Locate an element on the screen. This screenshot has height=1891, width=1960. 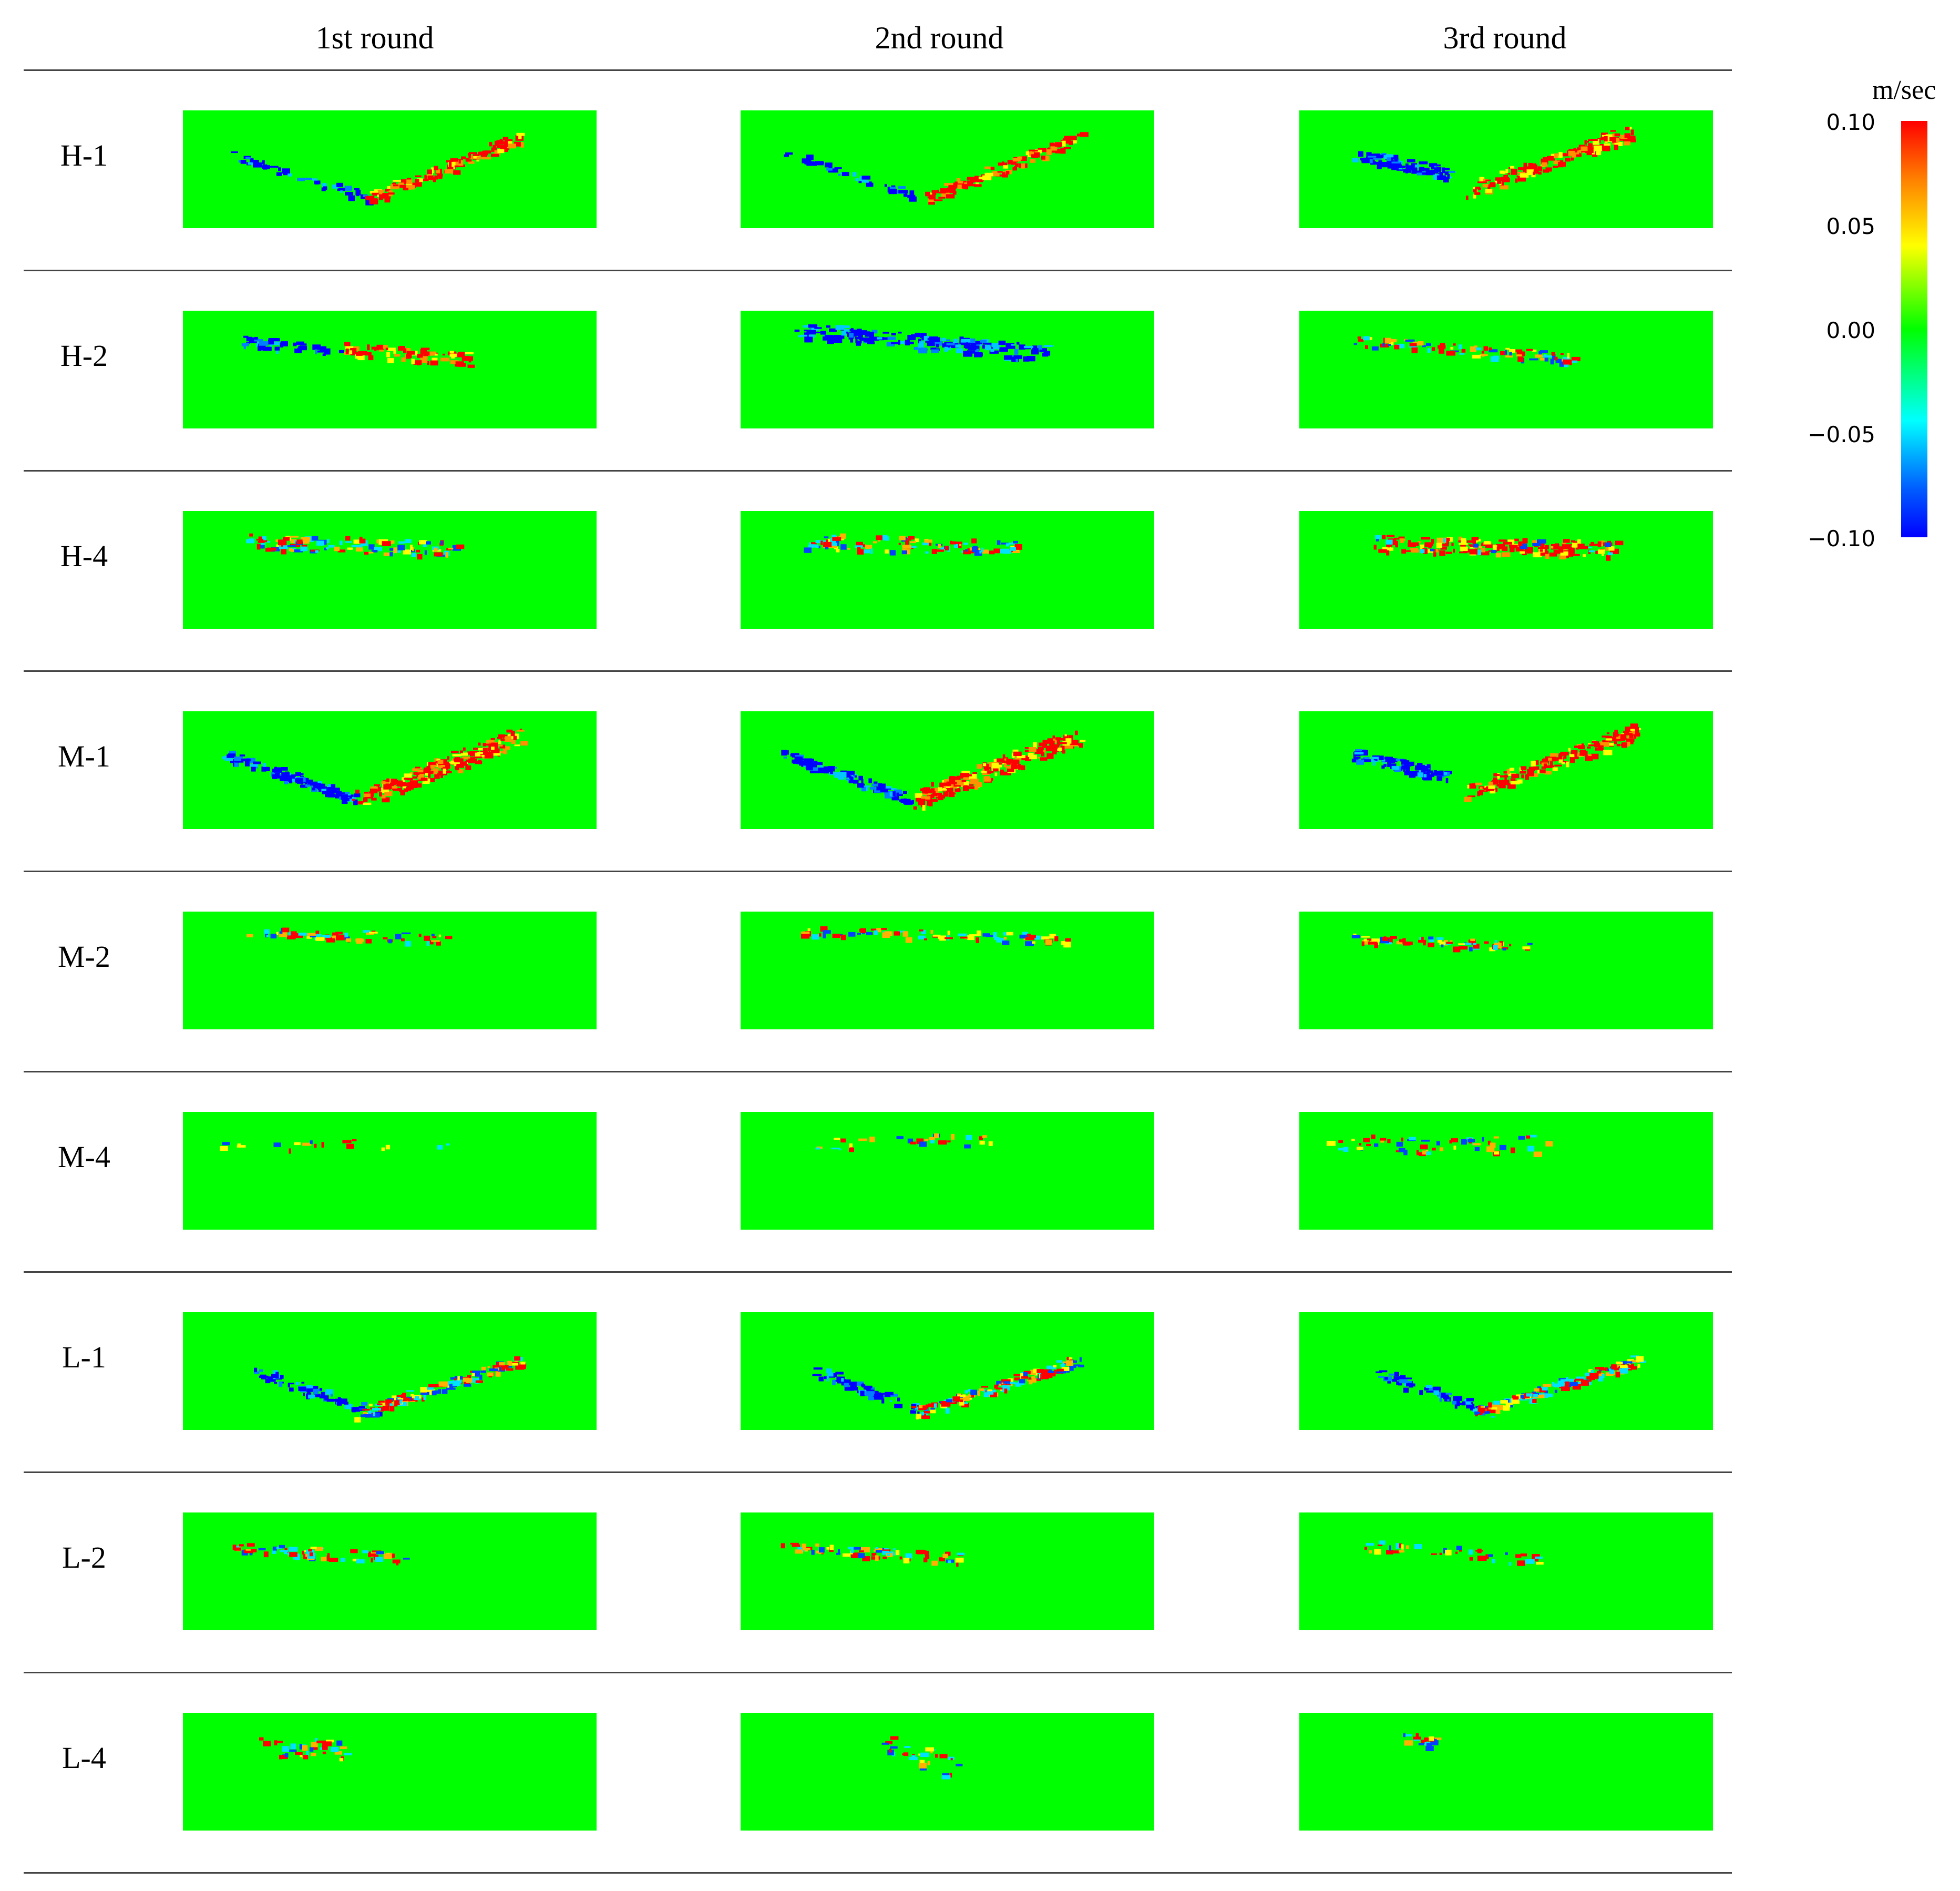
colorbar-tick-0: 0.10 is located at coordinates (1850, 122).